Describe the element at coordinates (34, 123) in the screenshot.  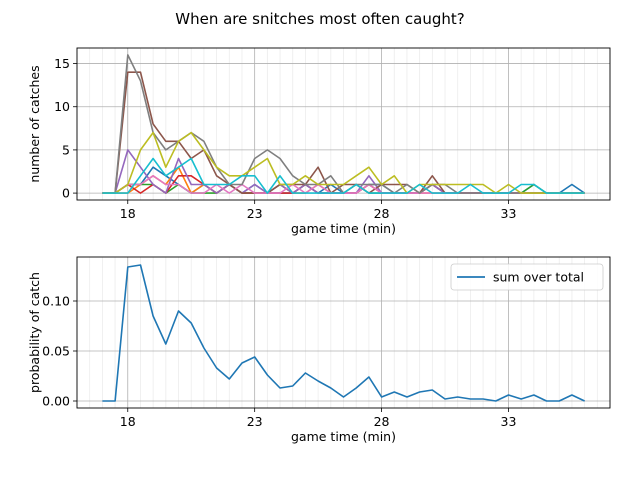
I see `top-y-axis-label: number of catches` at that location.